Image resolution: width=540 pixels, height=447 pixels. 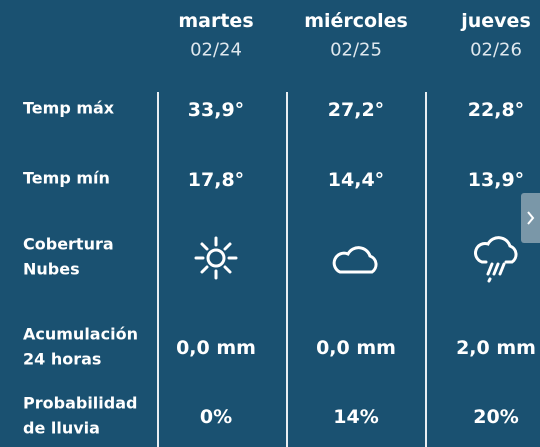 What do you see at coordinates (356, 417) in the screenshot?
I see `value: 14%` at bounding box center [356, 417].